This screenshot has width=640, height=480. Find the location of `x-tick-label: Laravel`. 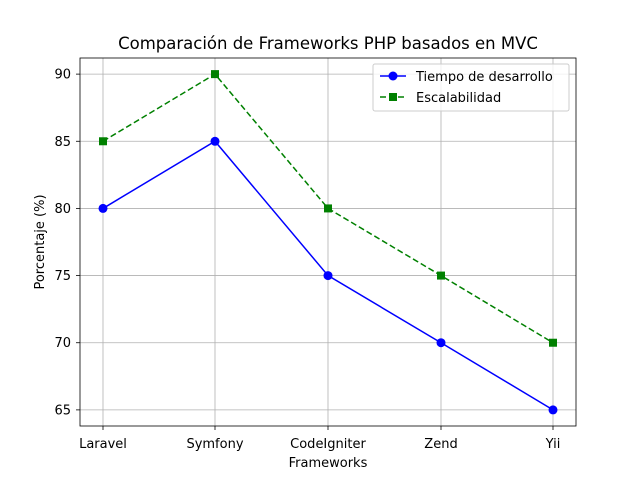

x-tick-label: Laravel is located at coordinates (103, 444).